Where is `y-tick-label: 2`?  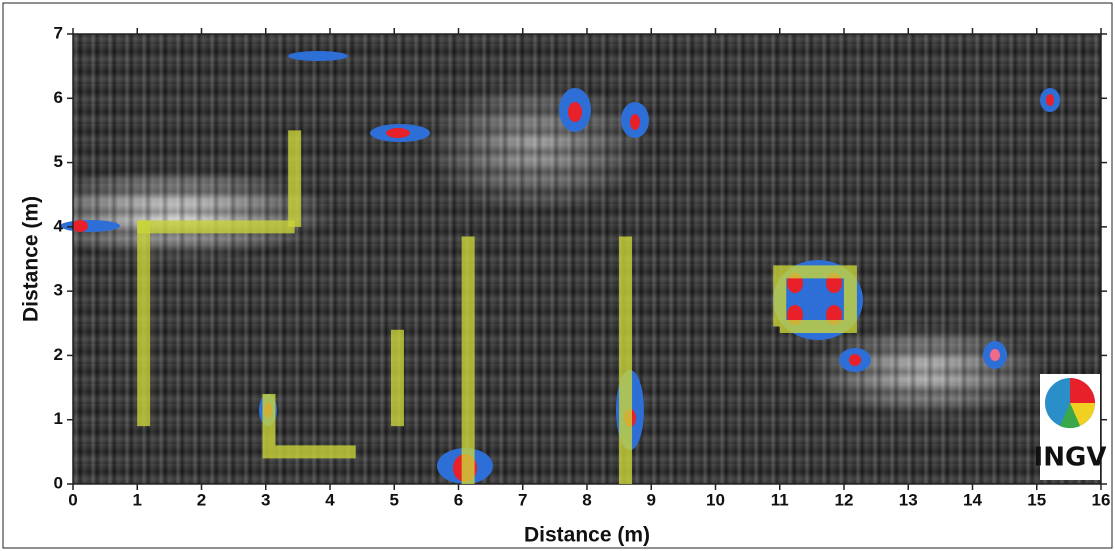 y-tick-label: 2 is located at coordinates (58, 354).